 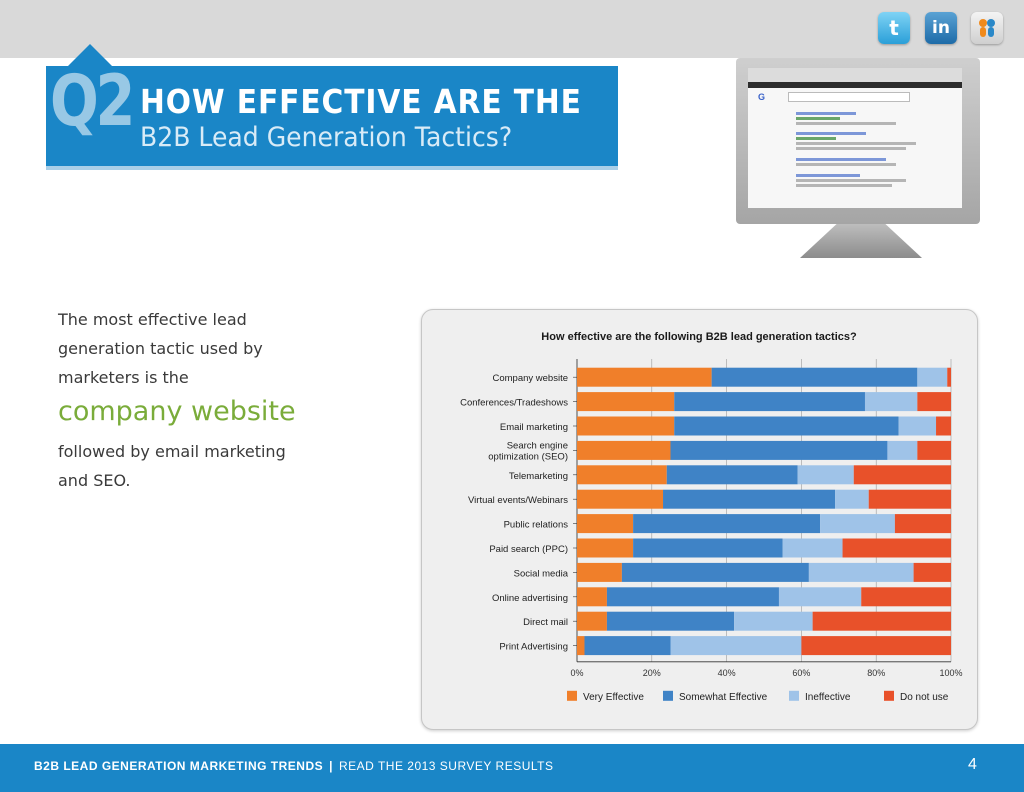 What do you see at coordinates (972, 764) in the screenshot?
I see `page-number: 4` at bounding box center [972, 764].